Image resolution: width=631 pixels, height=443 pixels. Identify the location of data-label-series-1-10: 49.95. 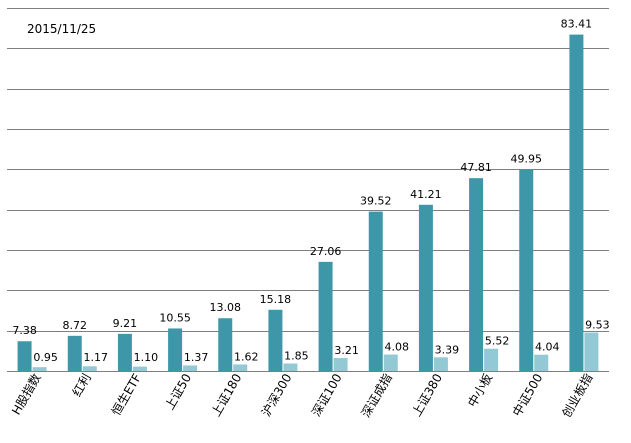
(527, 159).